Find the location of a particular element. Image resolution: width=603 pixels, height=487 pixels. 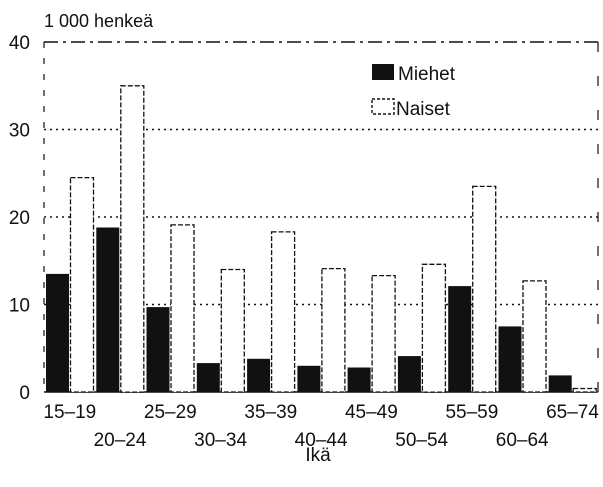

legend-swatch-miehet is located at coordinates (383, 72).